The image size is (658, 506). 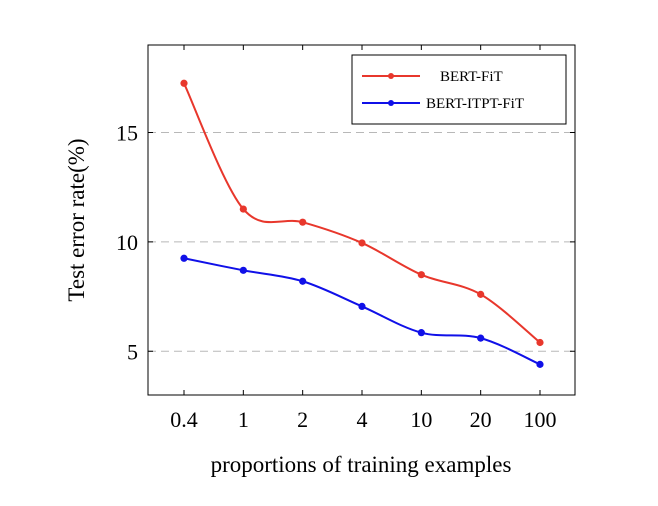 I want to click on legend-box, so click(x=459, y=89).